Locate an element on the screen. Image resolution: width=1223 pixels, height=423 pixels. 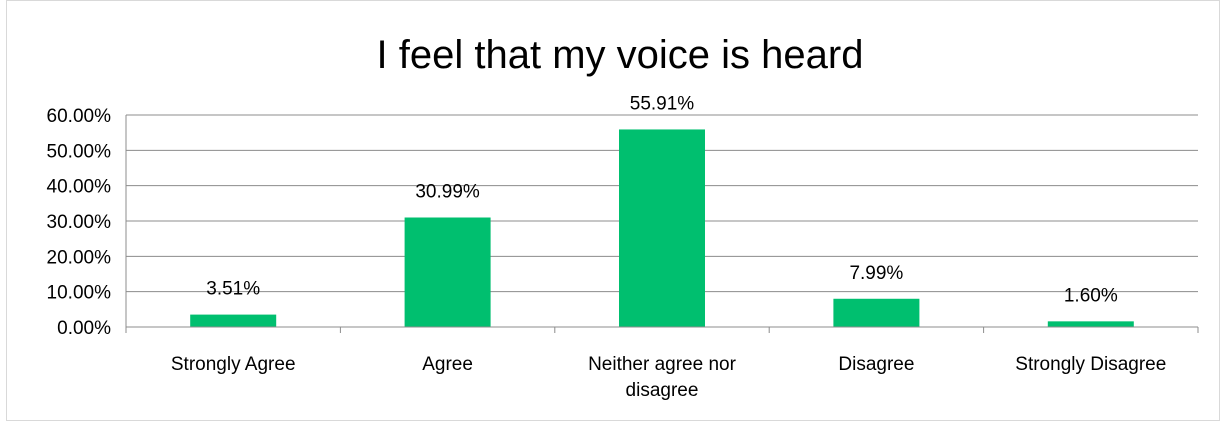
x-category-label-line: Strongly Disagree is located at coordinates (1090, 364).